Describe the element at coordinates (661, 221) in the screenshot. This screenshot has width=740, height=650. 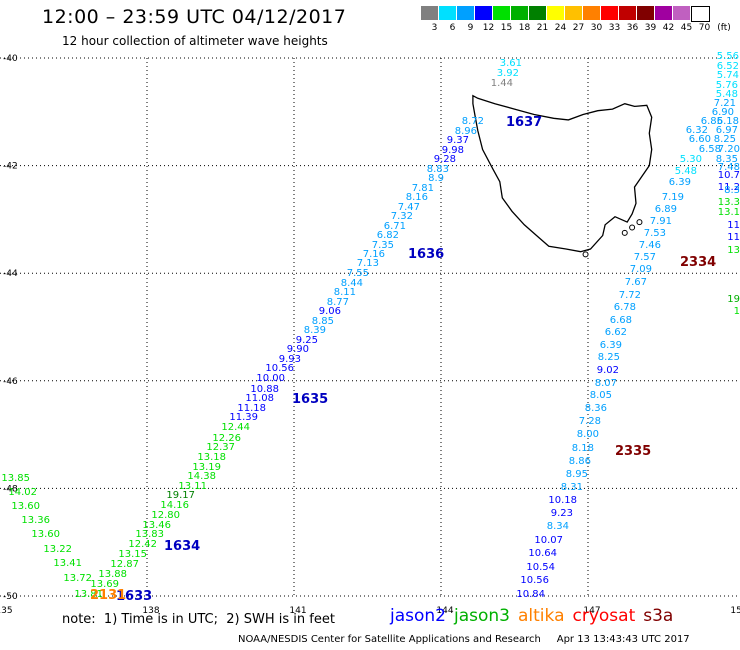
I see `wave-height-value: 7.91` at that location.